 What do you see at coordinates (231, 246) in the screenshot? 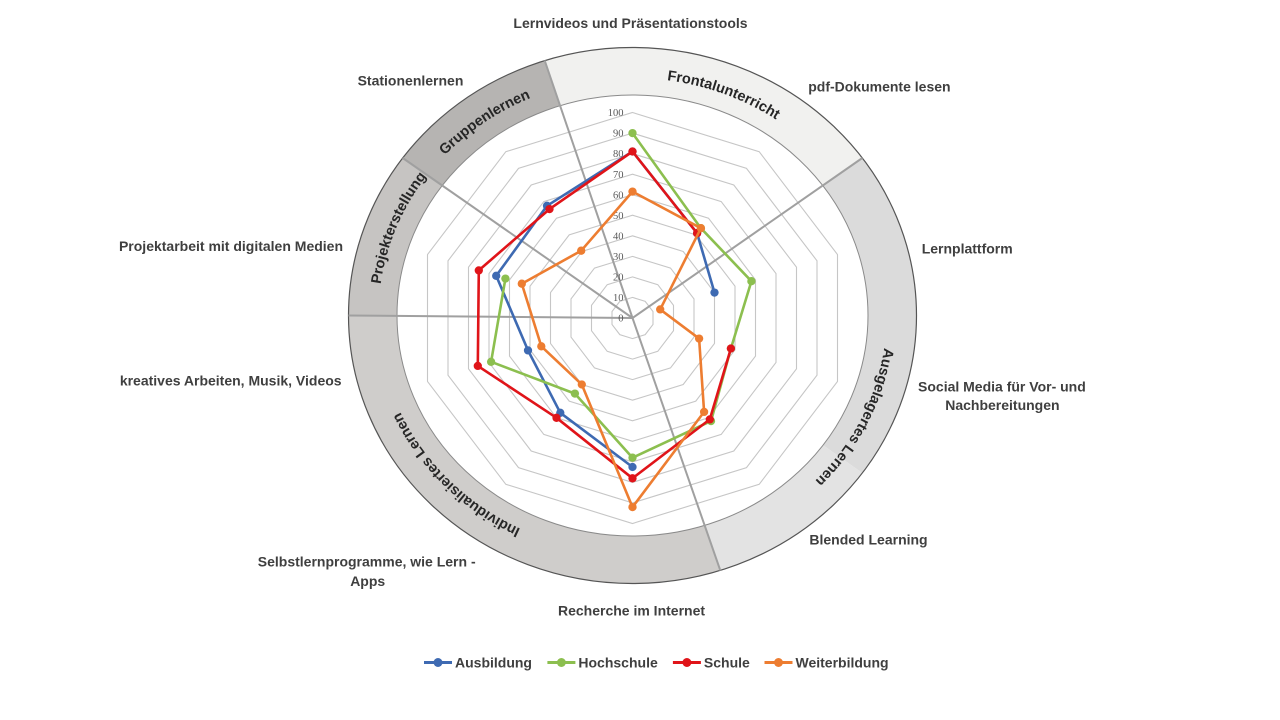
I see `svg-text:Projektarbeit mit digitalen Me: Projektarbeit mit digitalen Medien` at bounding box center [231, 246].